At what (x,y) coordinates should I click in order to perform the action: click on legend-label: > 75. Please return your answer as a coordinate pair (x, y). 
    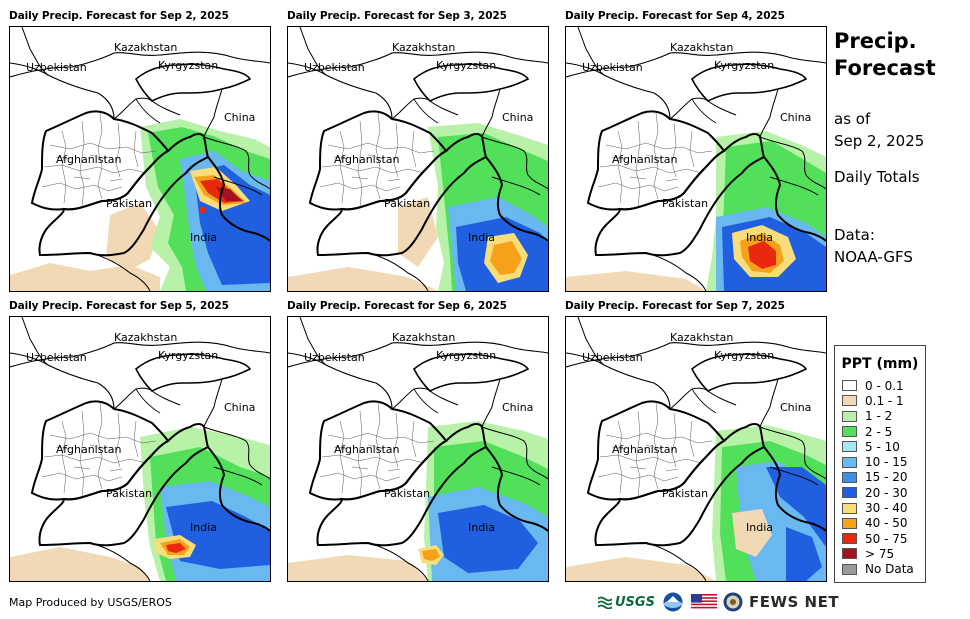
    Looking at the image, I should click on (880, 553).